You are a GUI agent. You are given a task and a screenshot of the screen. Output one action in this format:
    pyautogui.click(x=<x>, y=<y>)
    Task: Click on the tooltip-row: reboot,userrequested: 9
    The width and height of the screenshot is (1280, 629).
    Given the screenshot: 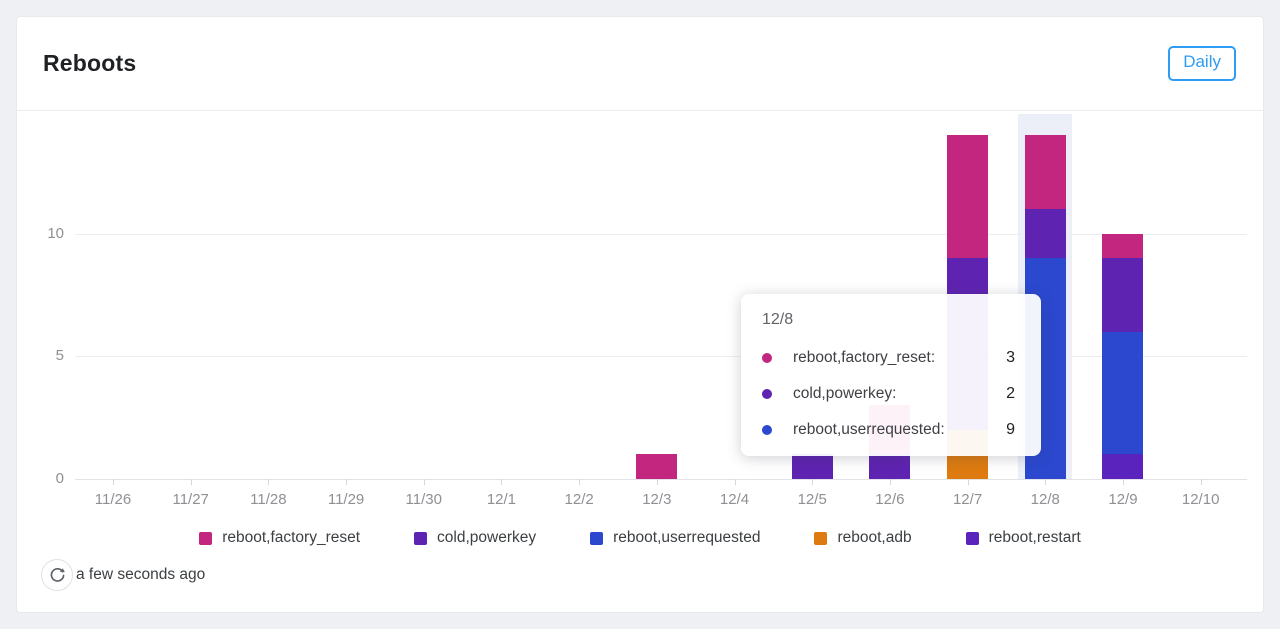 What is the action you would take?
    pyautogui.click(x=888, y=430)
    